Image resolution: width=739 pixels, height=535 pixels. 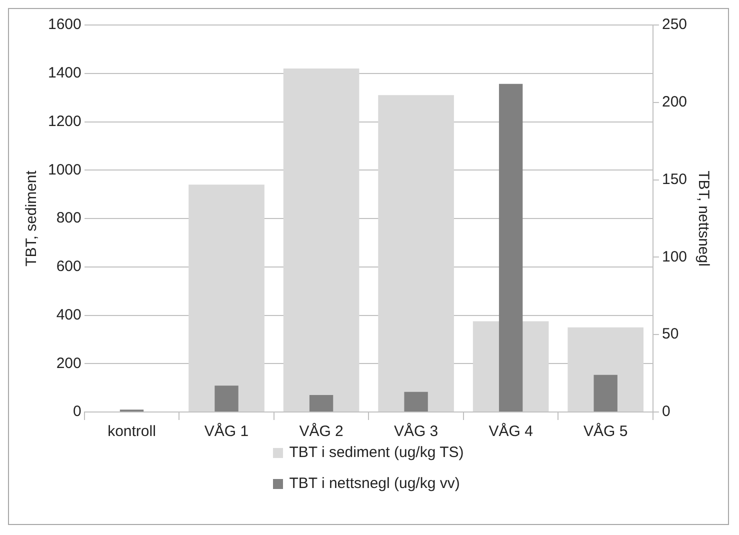 What do you see at coordinates (321, 431) in the screenshot?
I see `x-tick-label: VÅG 2` at bounding box center [321, 431].